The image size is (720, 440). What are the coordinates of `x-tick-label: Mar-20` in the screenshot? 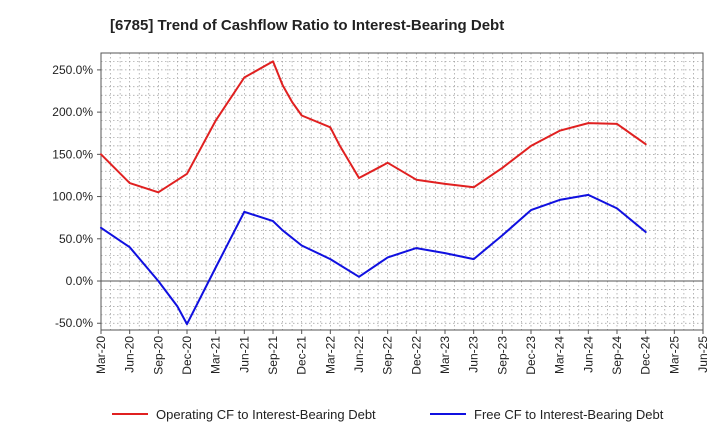 It's located at (101, 355).